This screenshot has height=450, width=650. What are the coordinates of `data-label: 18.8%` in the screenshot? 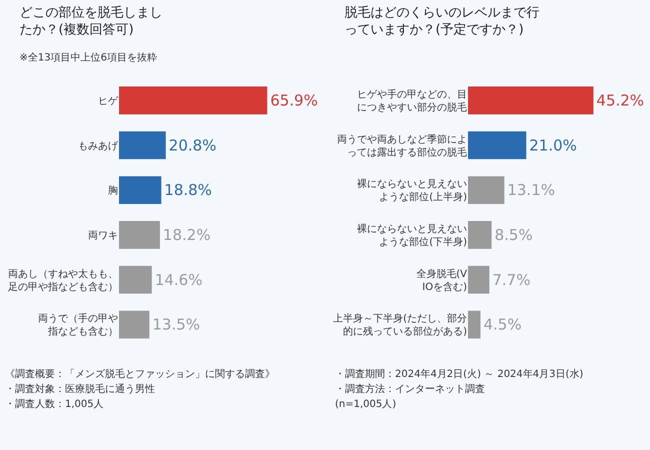 It's located at (188, 190).